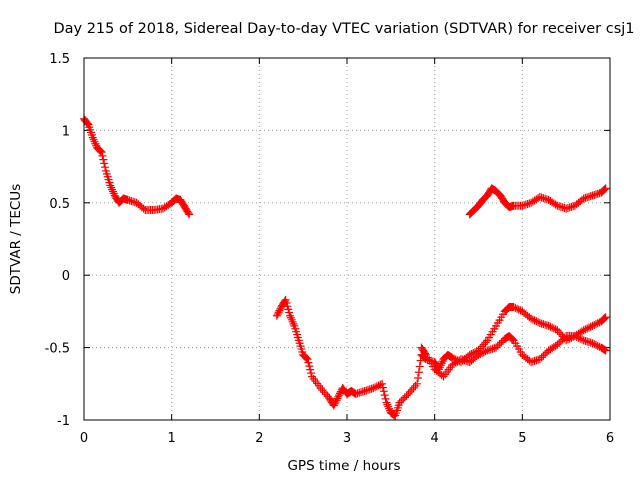 This screenshot has height=480, width=640. What do you see at coordinates (84, 438) in the screenshot?
I see `x-tick-label: 0` at bounding box center [84, 438].